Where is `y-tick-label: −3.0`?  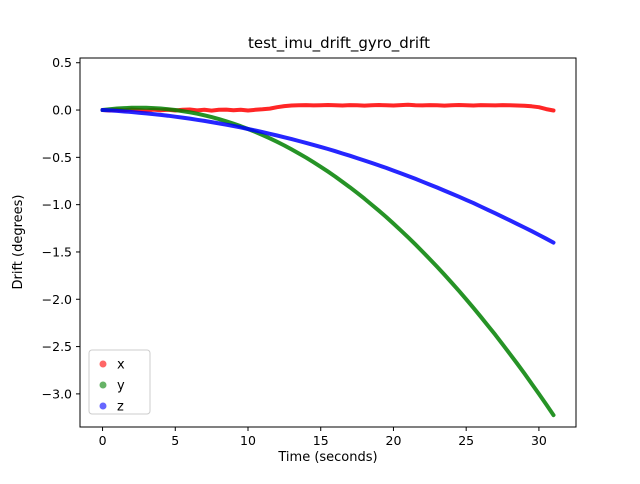 y-tick-label: −3.0 is located at coordinates (57, 393).